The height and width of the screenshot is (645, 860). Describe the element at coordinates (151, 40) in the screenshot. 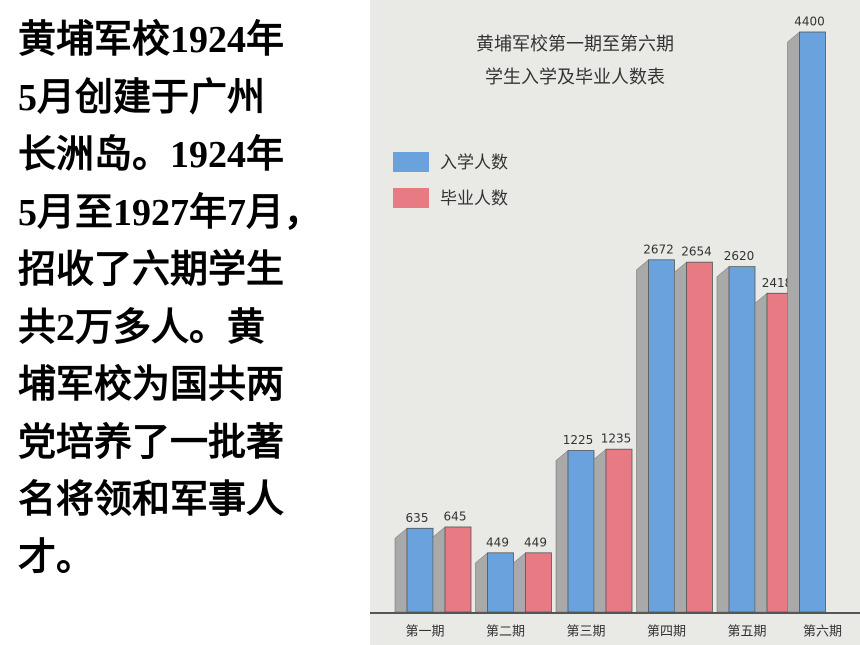

I see `text-line: 黄埔军校1924年` at that location.